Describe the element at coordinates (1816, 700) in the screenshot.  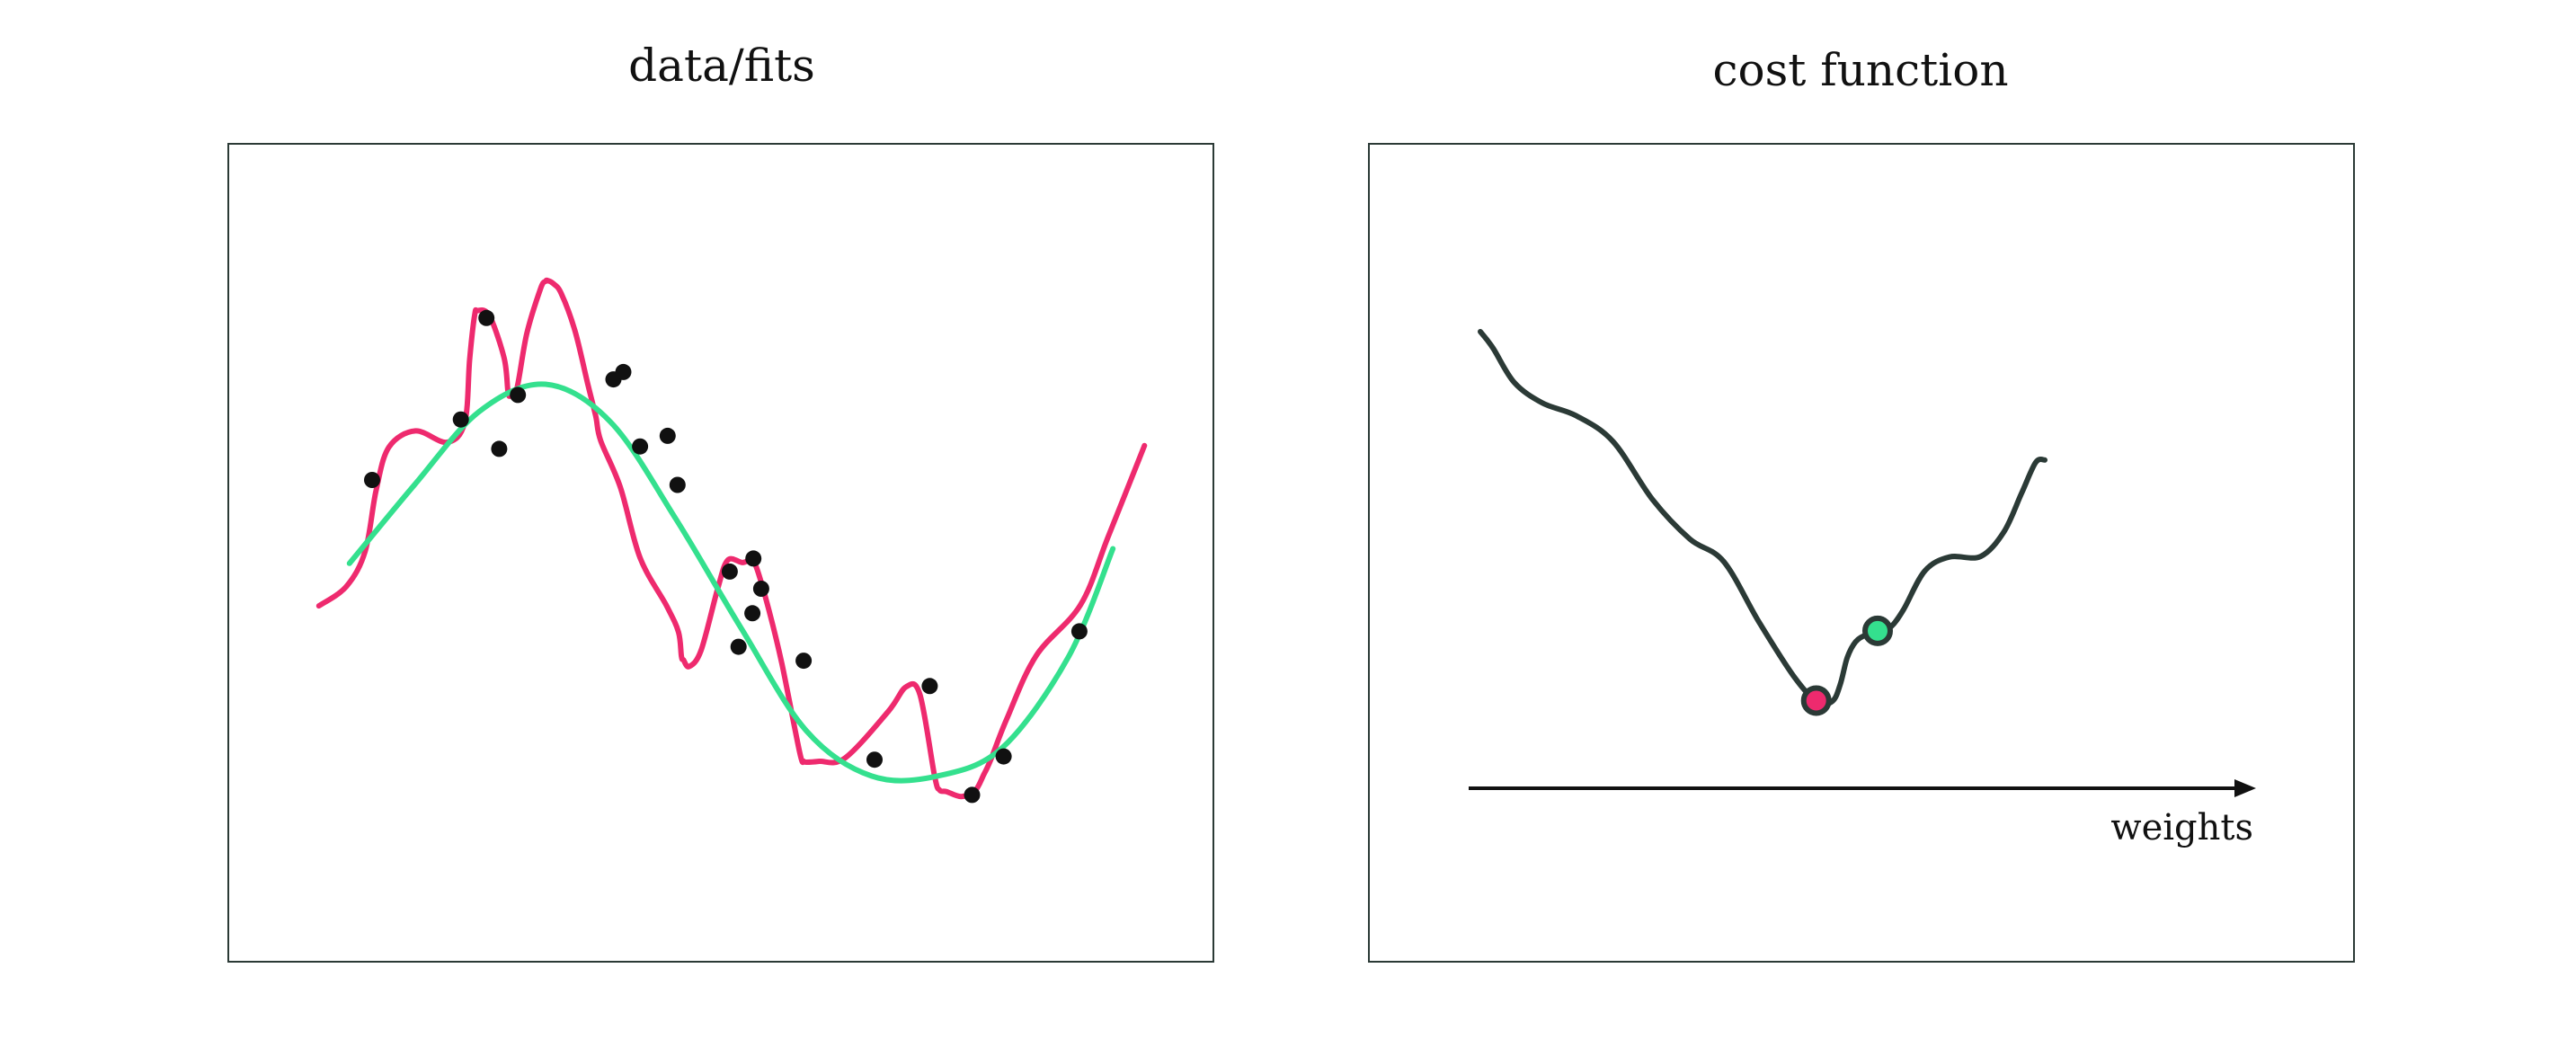
I see `global-minimum-marker` at that location.